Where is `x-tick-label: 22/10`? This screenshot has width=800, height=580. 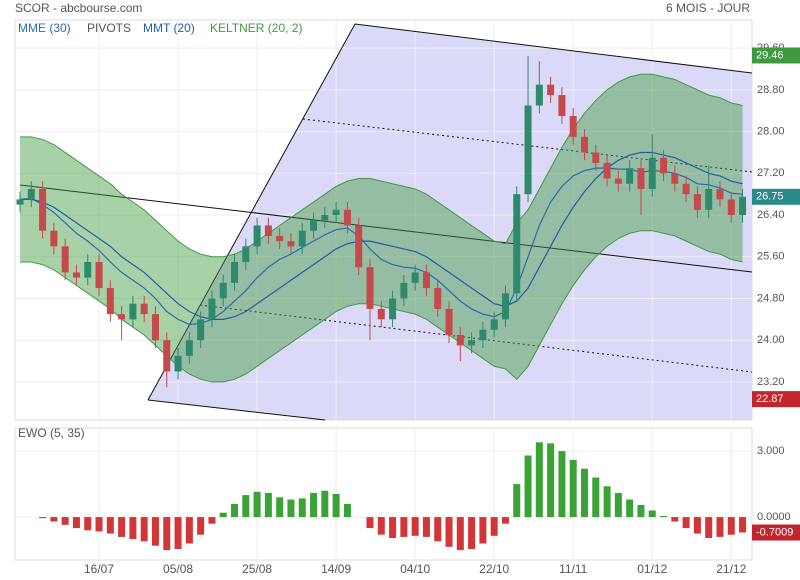 x-tick-label: 22/10 is located at coordinates (494, 569).